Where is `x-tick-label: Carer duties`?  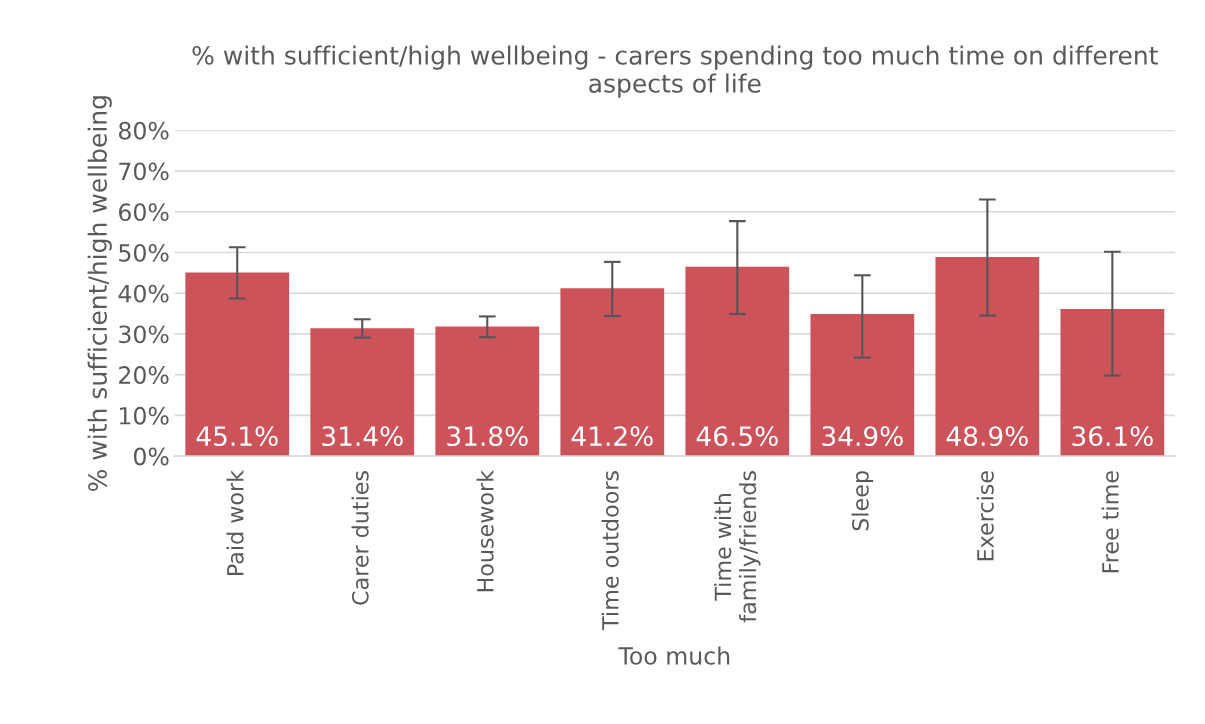
x-tick-label: Carer duties is located at coordinates (360, 538).